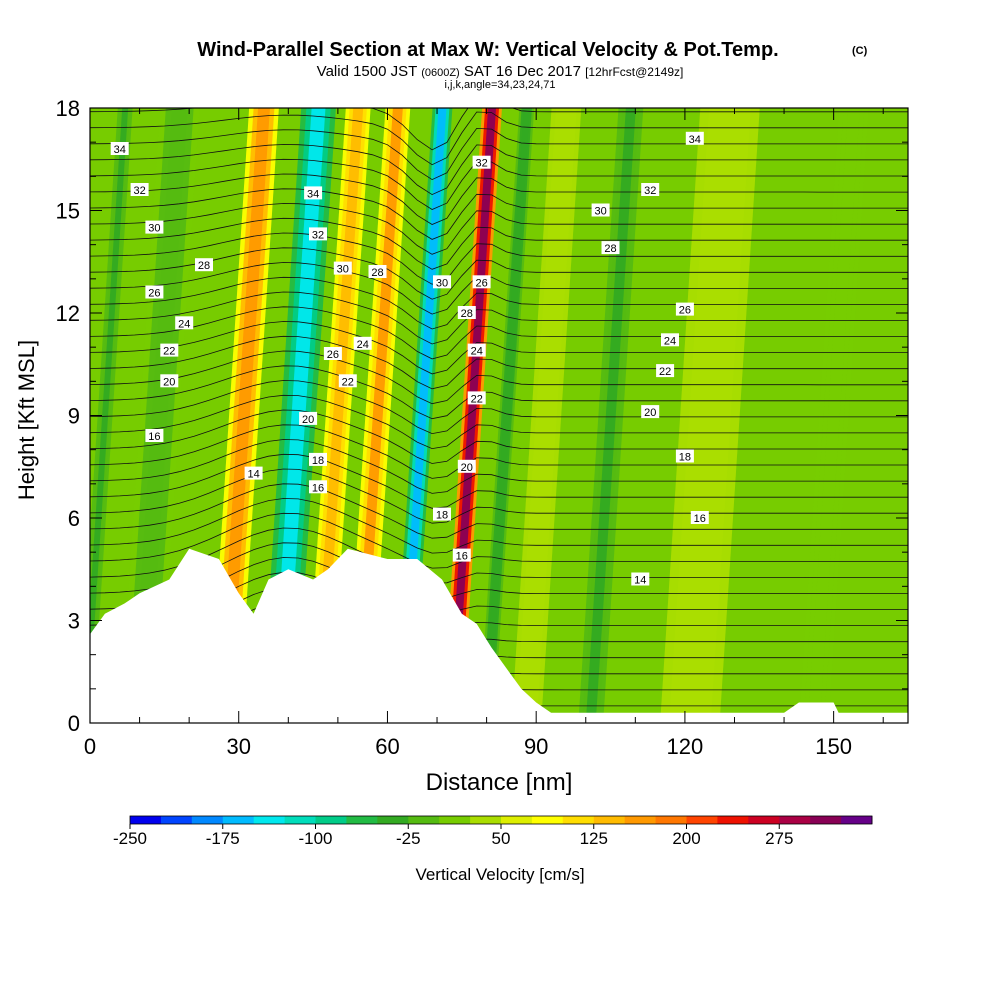 The image size is (1000, 1000). I want to click on colorbar-tick-label: 200, so click(686, 838).